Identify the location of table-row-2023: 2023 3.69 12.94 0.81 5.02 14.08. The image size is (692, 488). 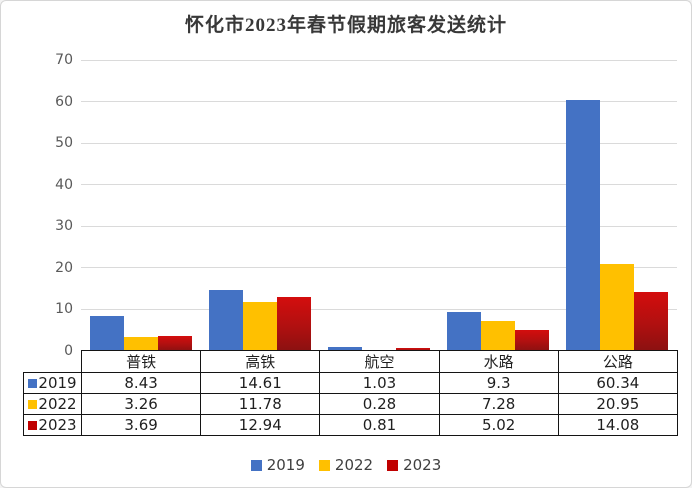
(350, 425).